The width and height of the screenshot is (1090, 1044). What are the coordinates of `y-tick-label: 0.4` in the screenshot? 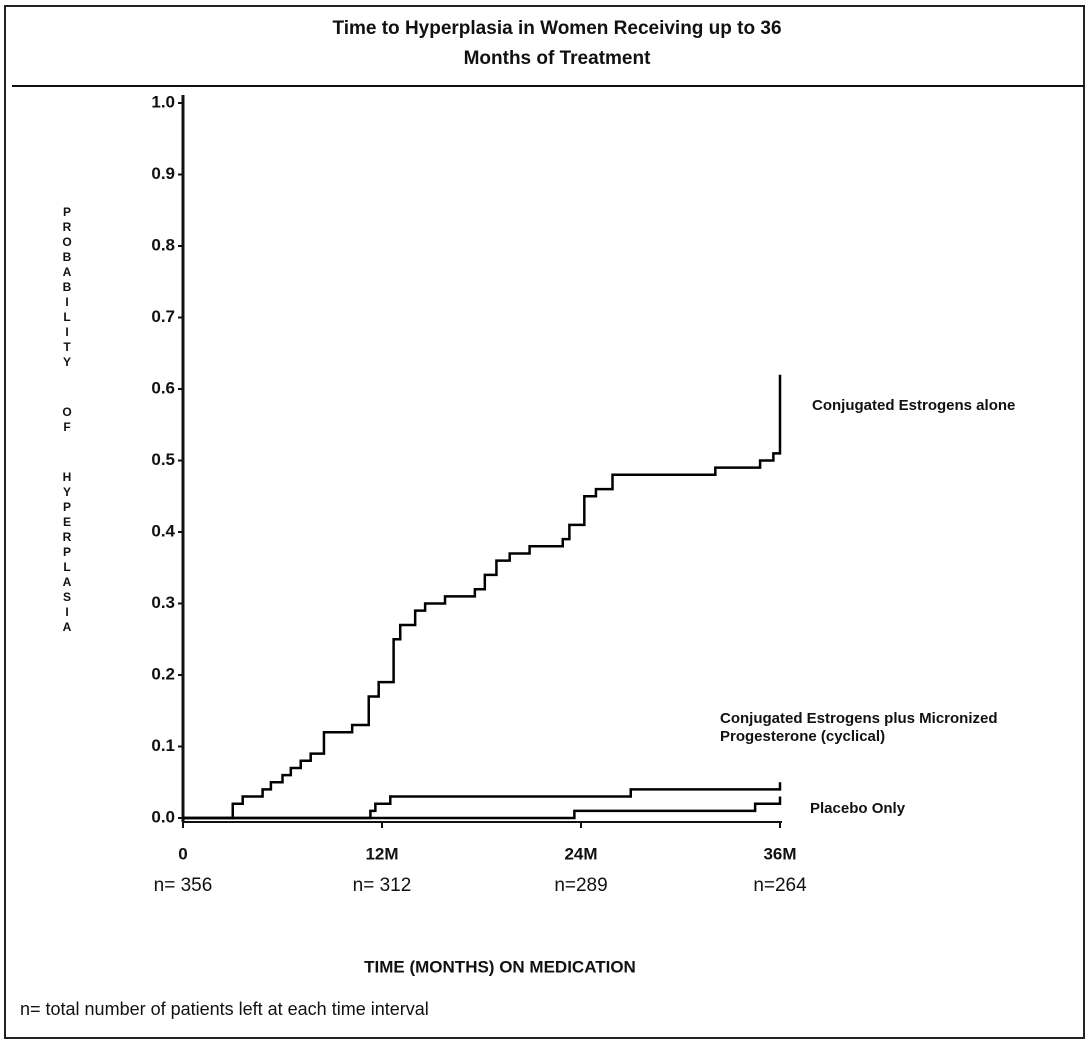 It's located at (163, 530).